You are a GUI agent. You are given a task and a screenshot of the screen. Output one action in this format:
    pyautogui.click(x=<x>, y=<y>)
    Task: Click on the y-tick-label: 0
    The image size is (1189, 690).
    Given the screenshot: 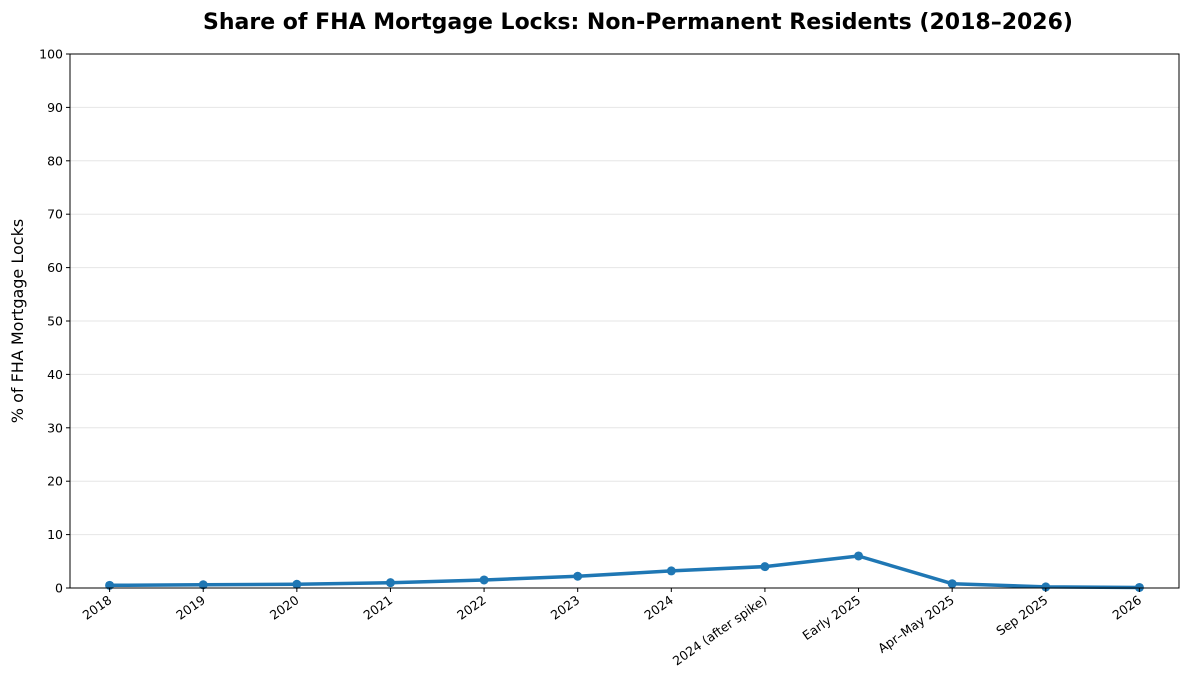 What is the action you would take?
    pyautogui.click(x=59, y=588)
    